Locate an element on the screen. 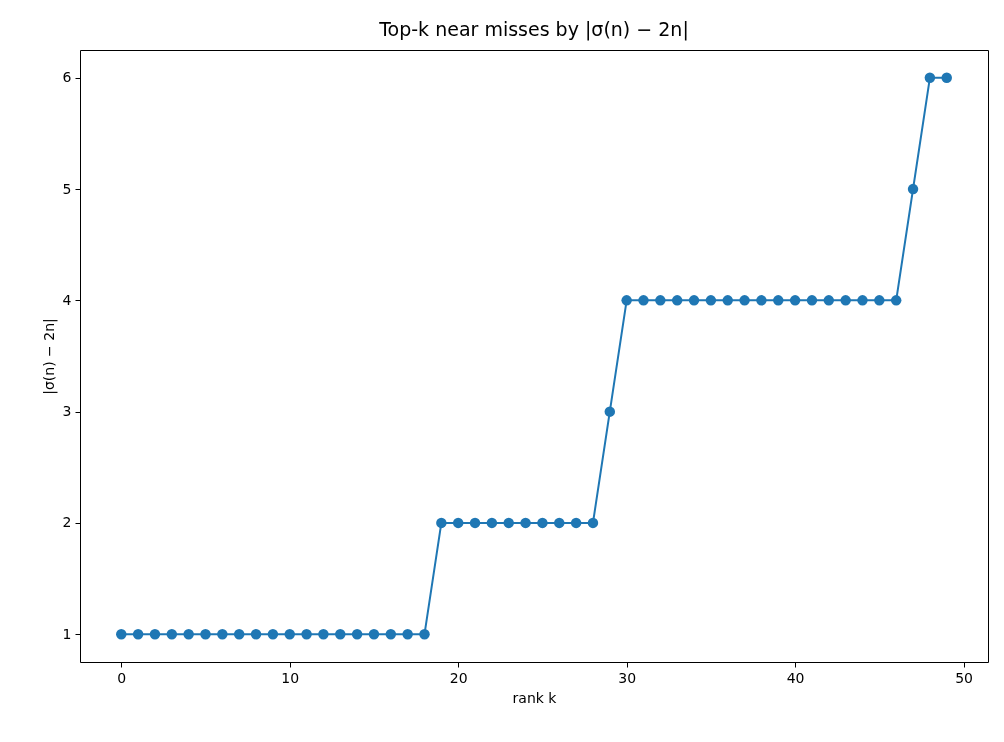  x-tick-label: 50 is located at coordinates (964, 677).